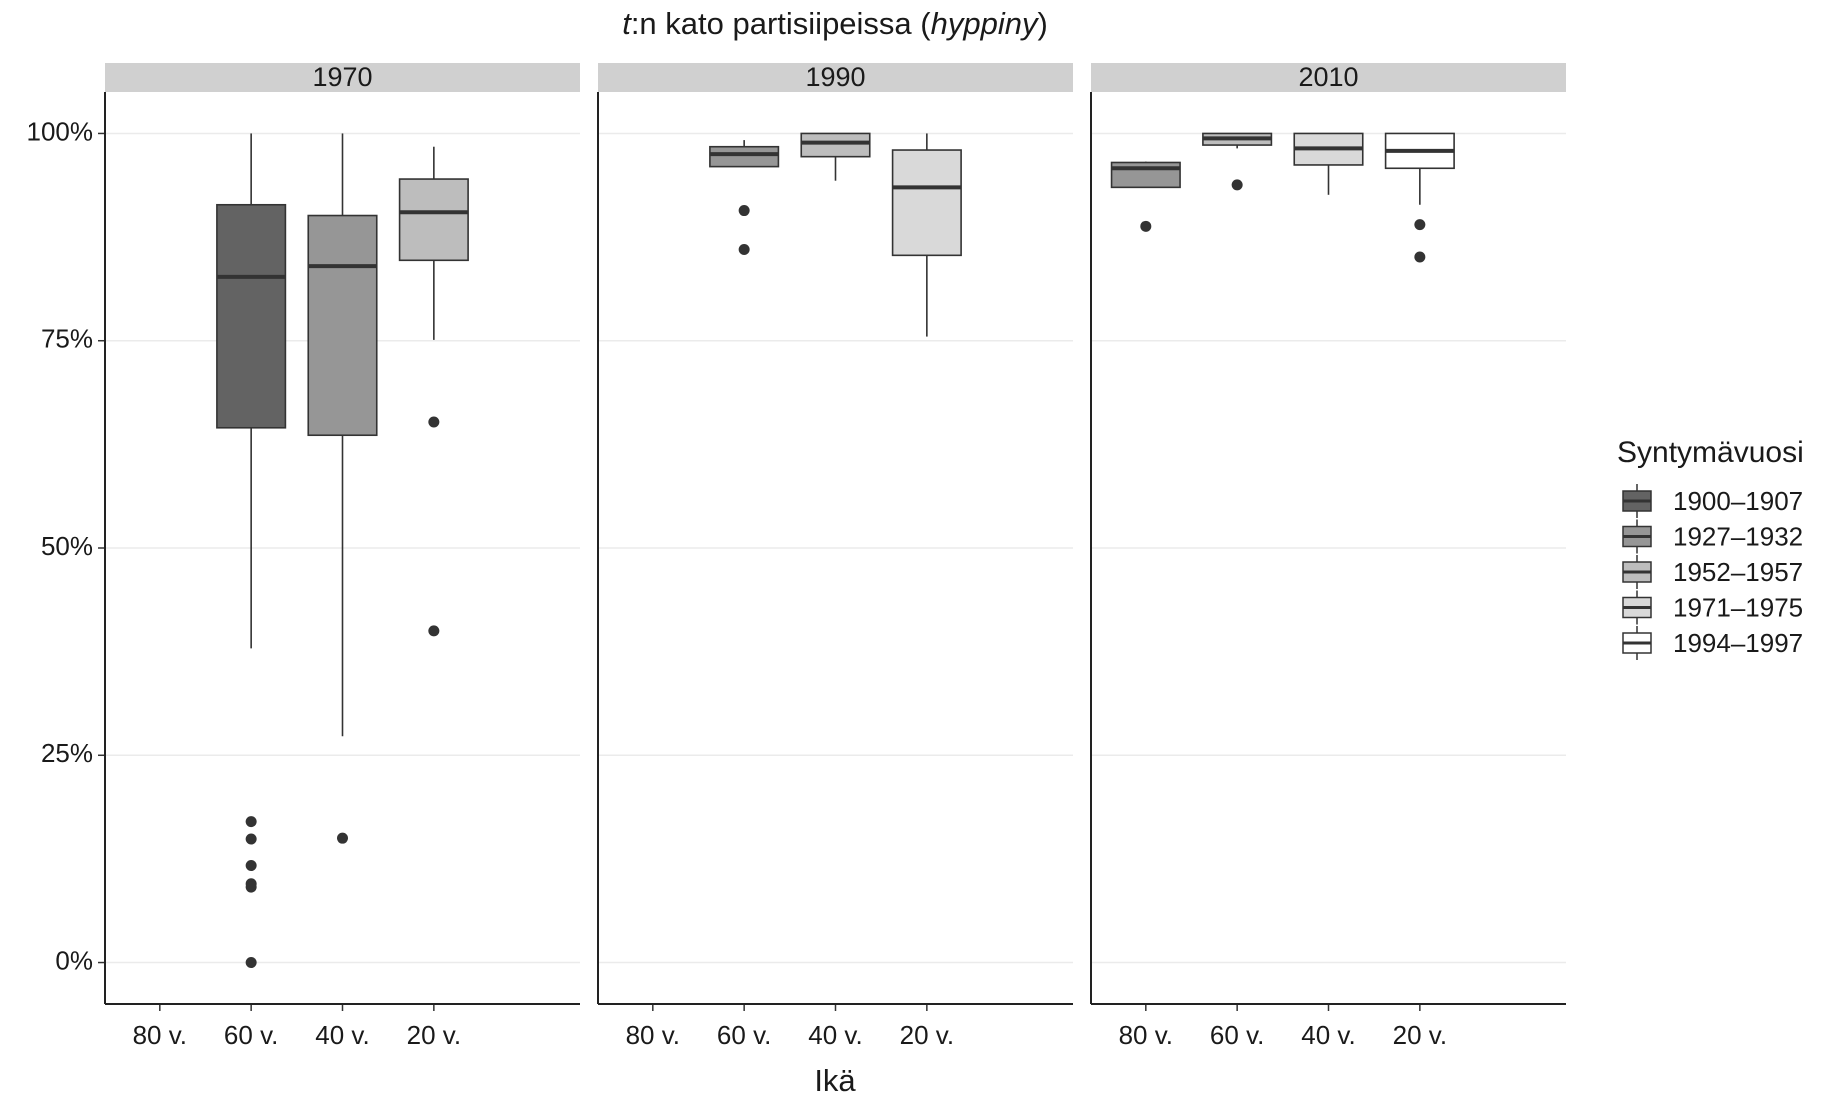  Describe the element at coordinates (627, 23) in the screenshot. I see `title-segment: t` at that location.